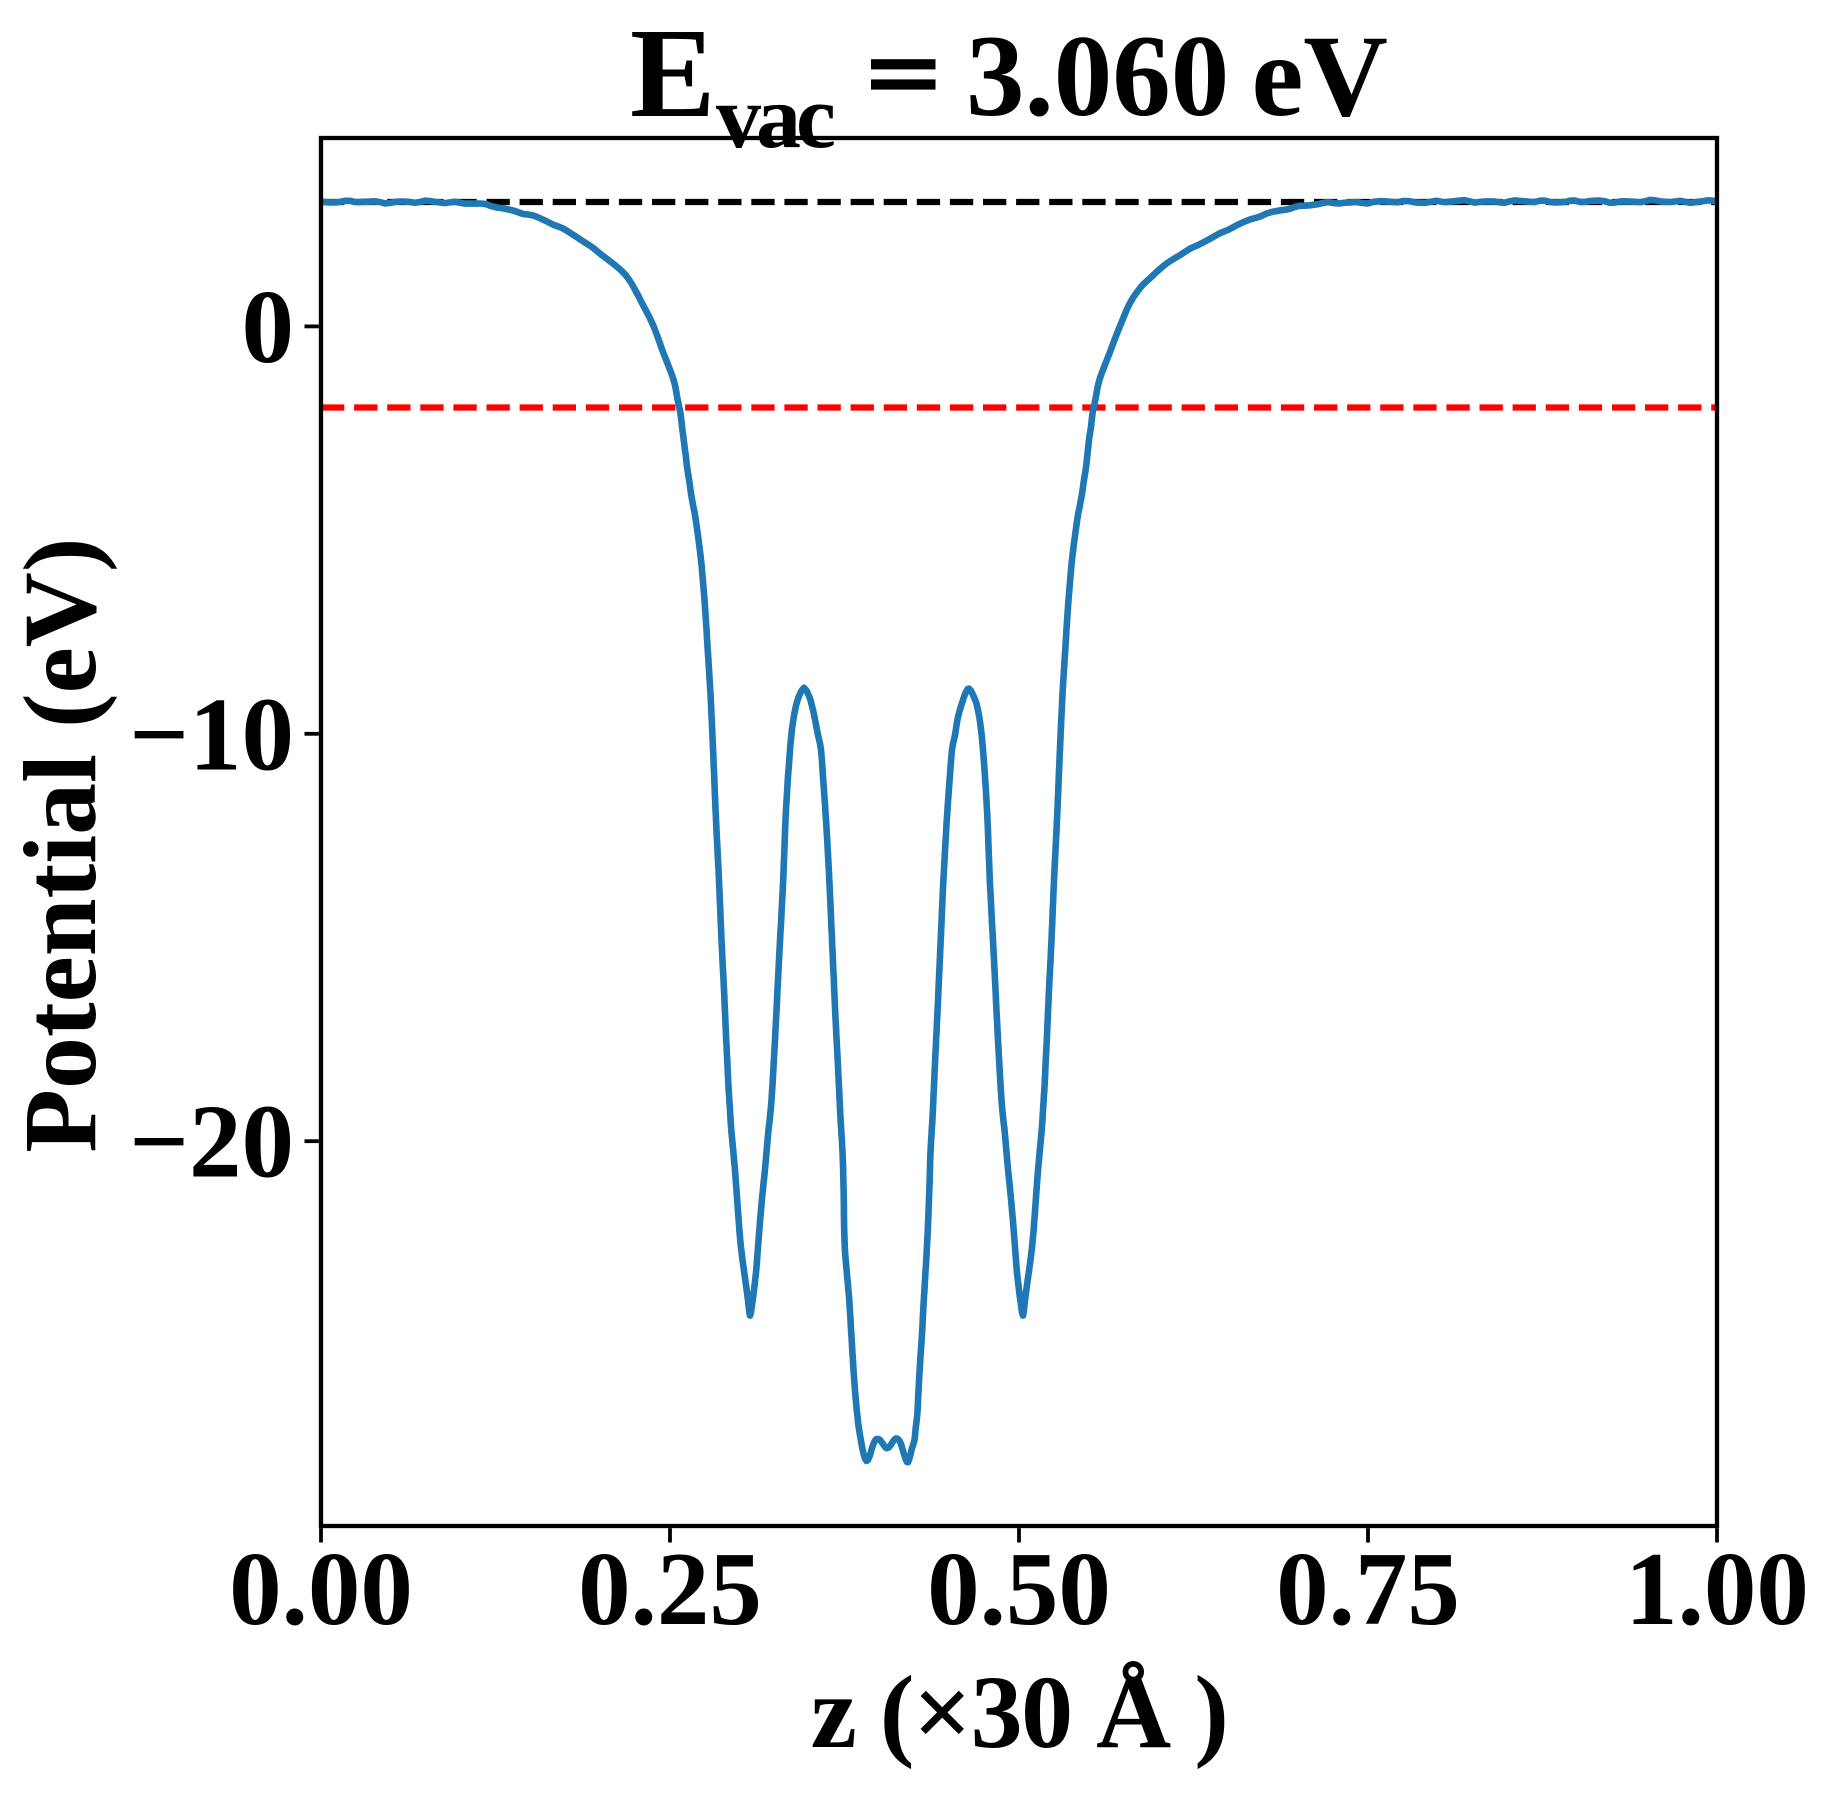  What do you see at coordinates (775, 117) in the screenshot?
I see `svg-text: vac` at bounding box center [775, 117].